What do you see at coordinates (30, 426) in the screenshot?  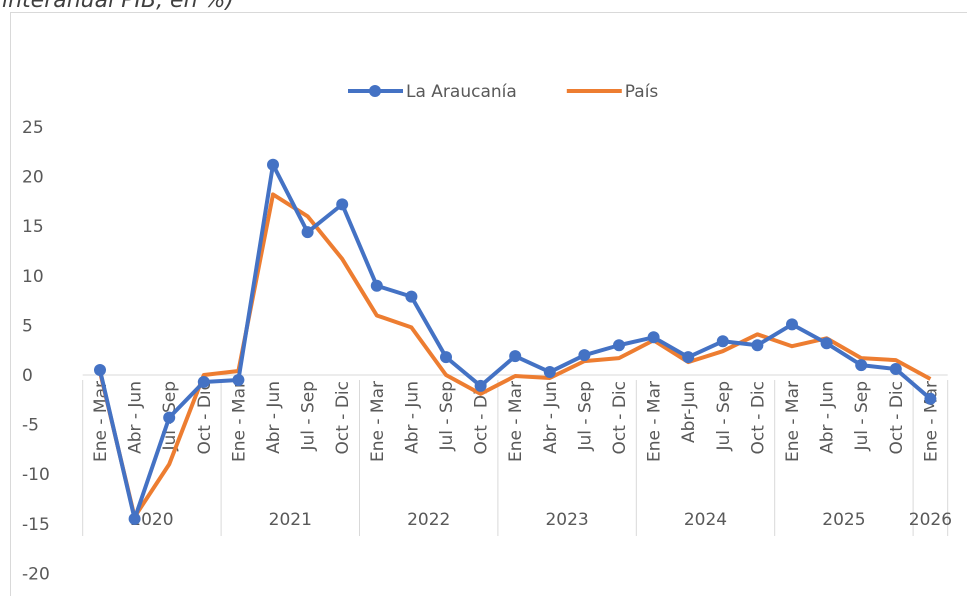 I see `y-tick-label: -5` at bounding box center [30, 426].